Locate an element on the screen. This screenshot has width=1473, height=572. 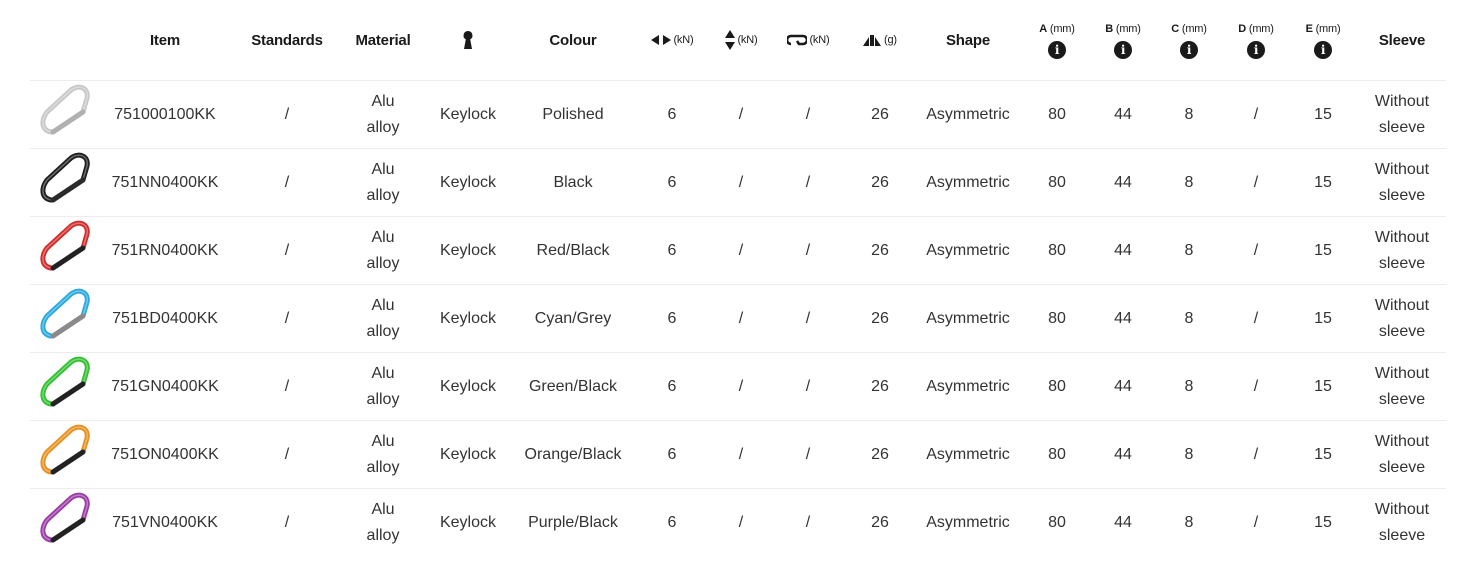
header-e: E (mm) i is located at coordinates (1323, 40).